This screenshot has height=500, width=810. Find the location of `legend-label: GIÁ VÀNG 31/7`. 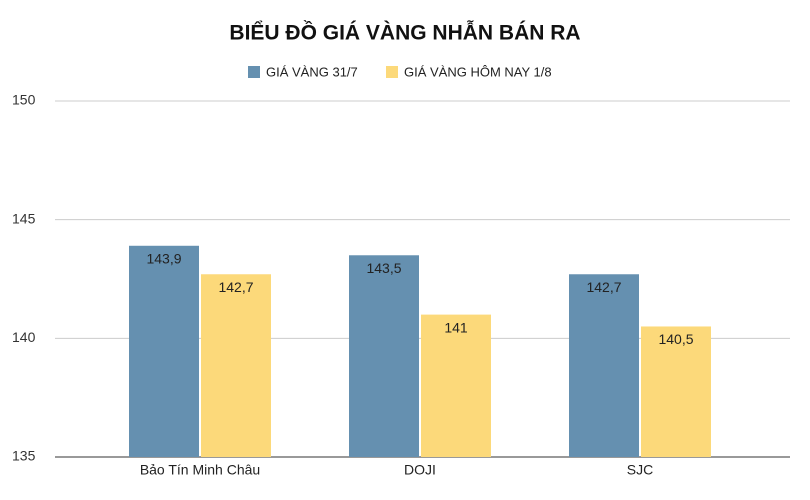

legend-label: GIÁ VÀNG 31/7 is located at coordinates (312, 71).